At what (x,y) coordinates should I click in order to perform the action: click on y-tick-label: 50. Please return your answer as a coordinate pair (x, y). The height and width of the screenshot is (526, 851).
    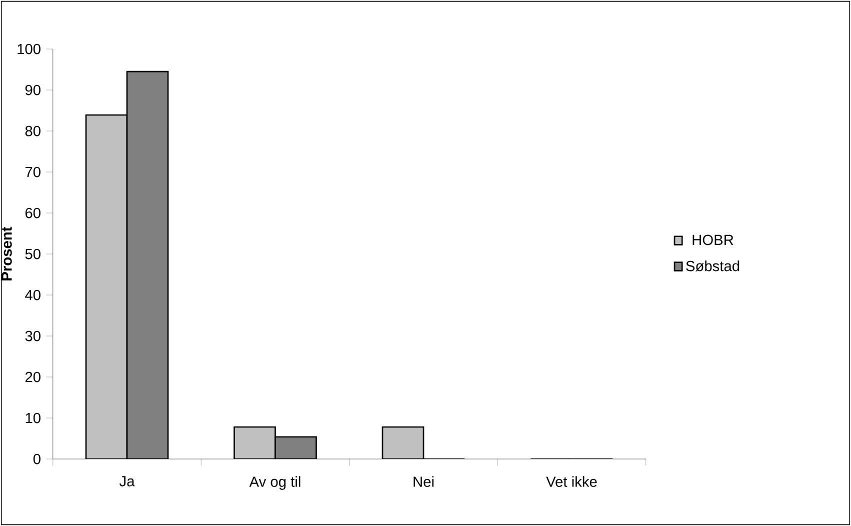
    Looking at the image, I should click on (32, 254).